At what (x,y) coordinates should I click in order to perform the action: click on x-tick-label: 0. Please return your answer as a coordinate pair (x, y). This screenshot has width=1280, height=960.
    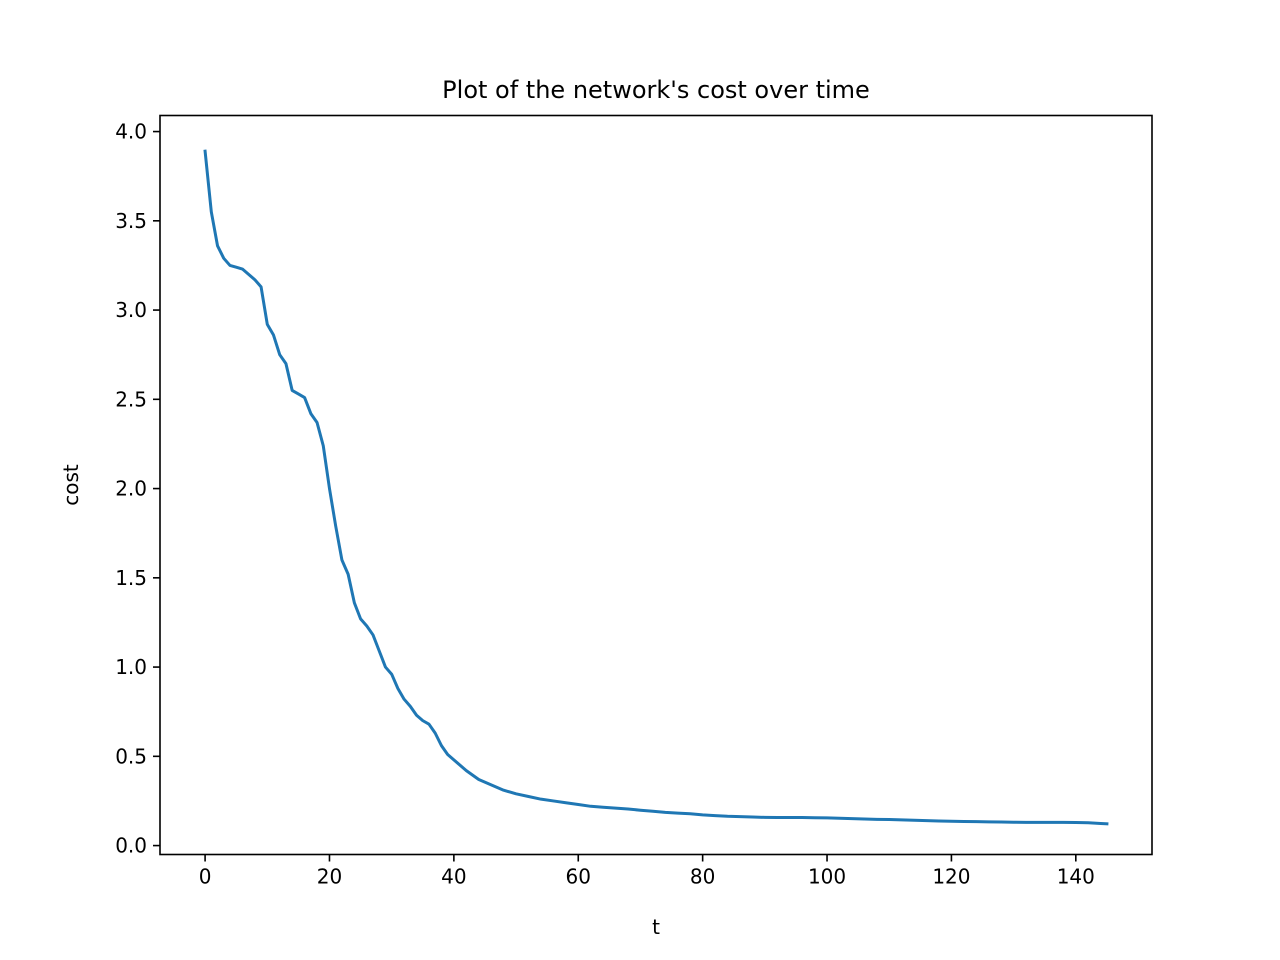
    Looking at the image, I should click on (205, 877).